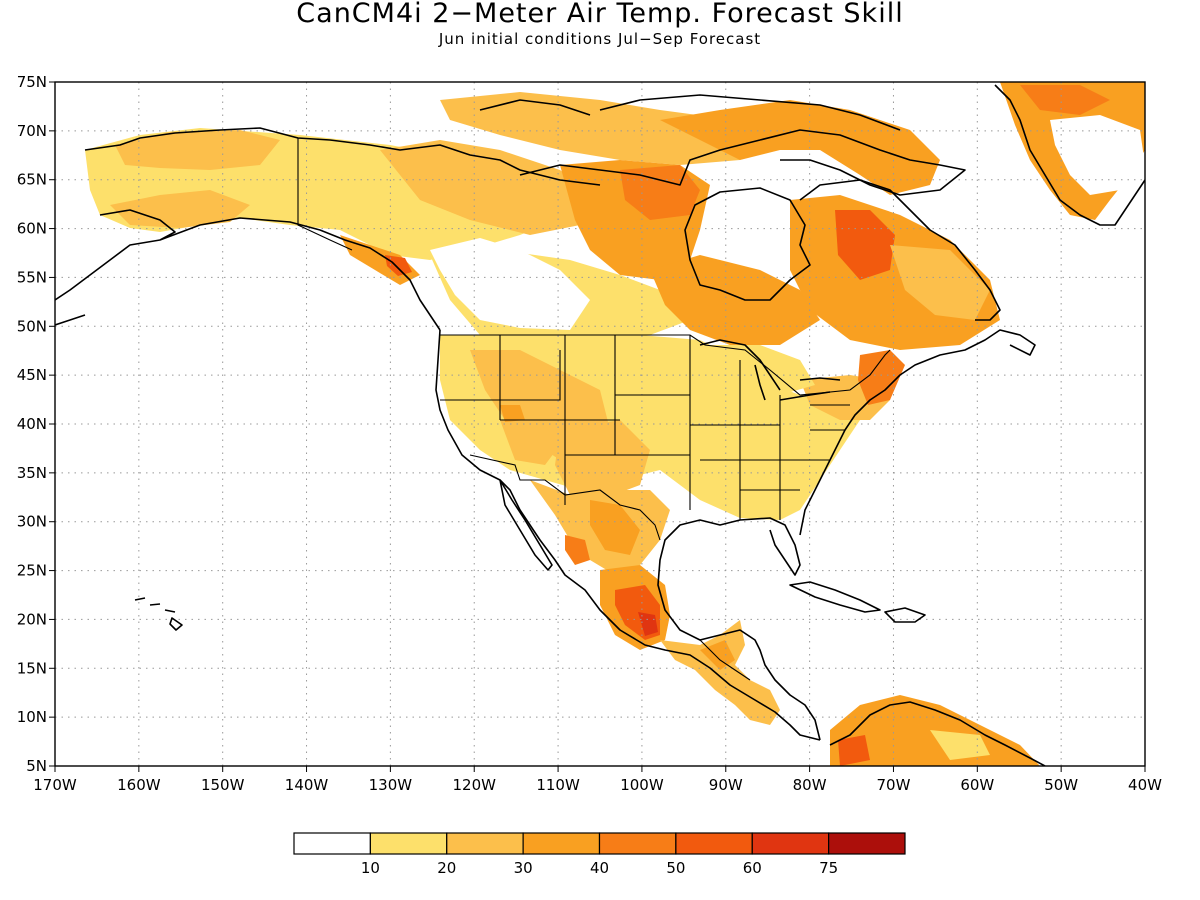 The image size is (1200, 900). What do you see at coordinates (558, 785) in the screenshot?
I see `lon-tick-label: 110W` at bounding box center [558, 785].